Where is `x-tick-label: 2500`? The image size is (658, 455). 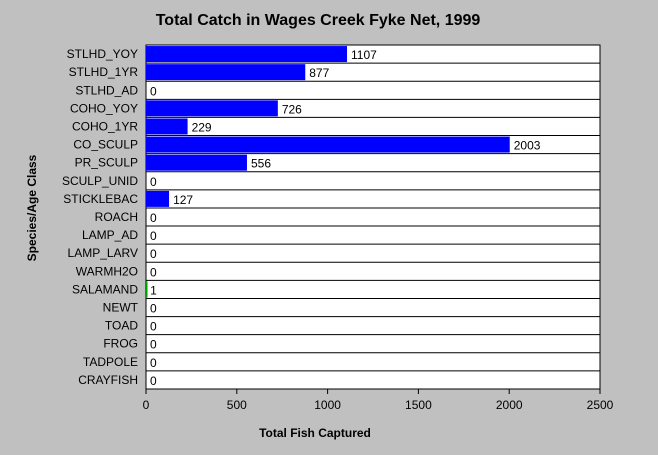 x-tick-label: 2500 is located at coordinates (600, 405).